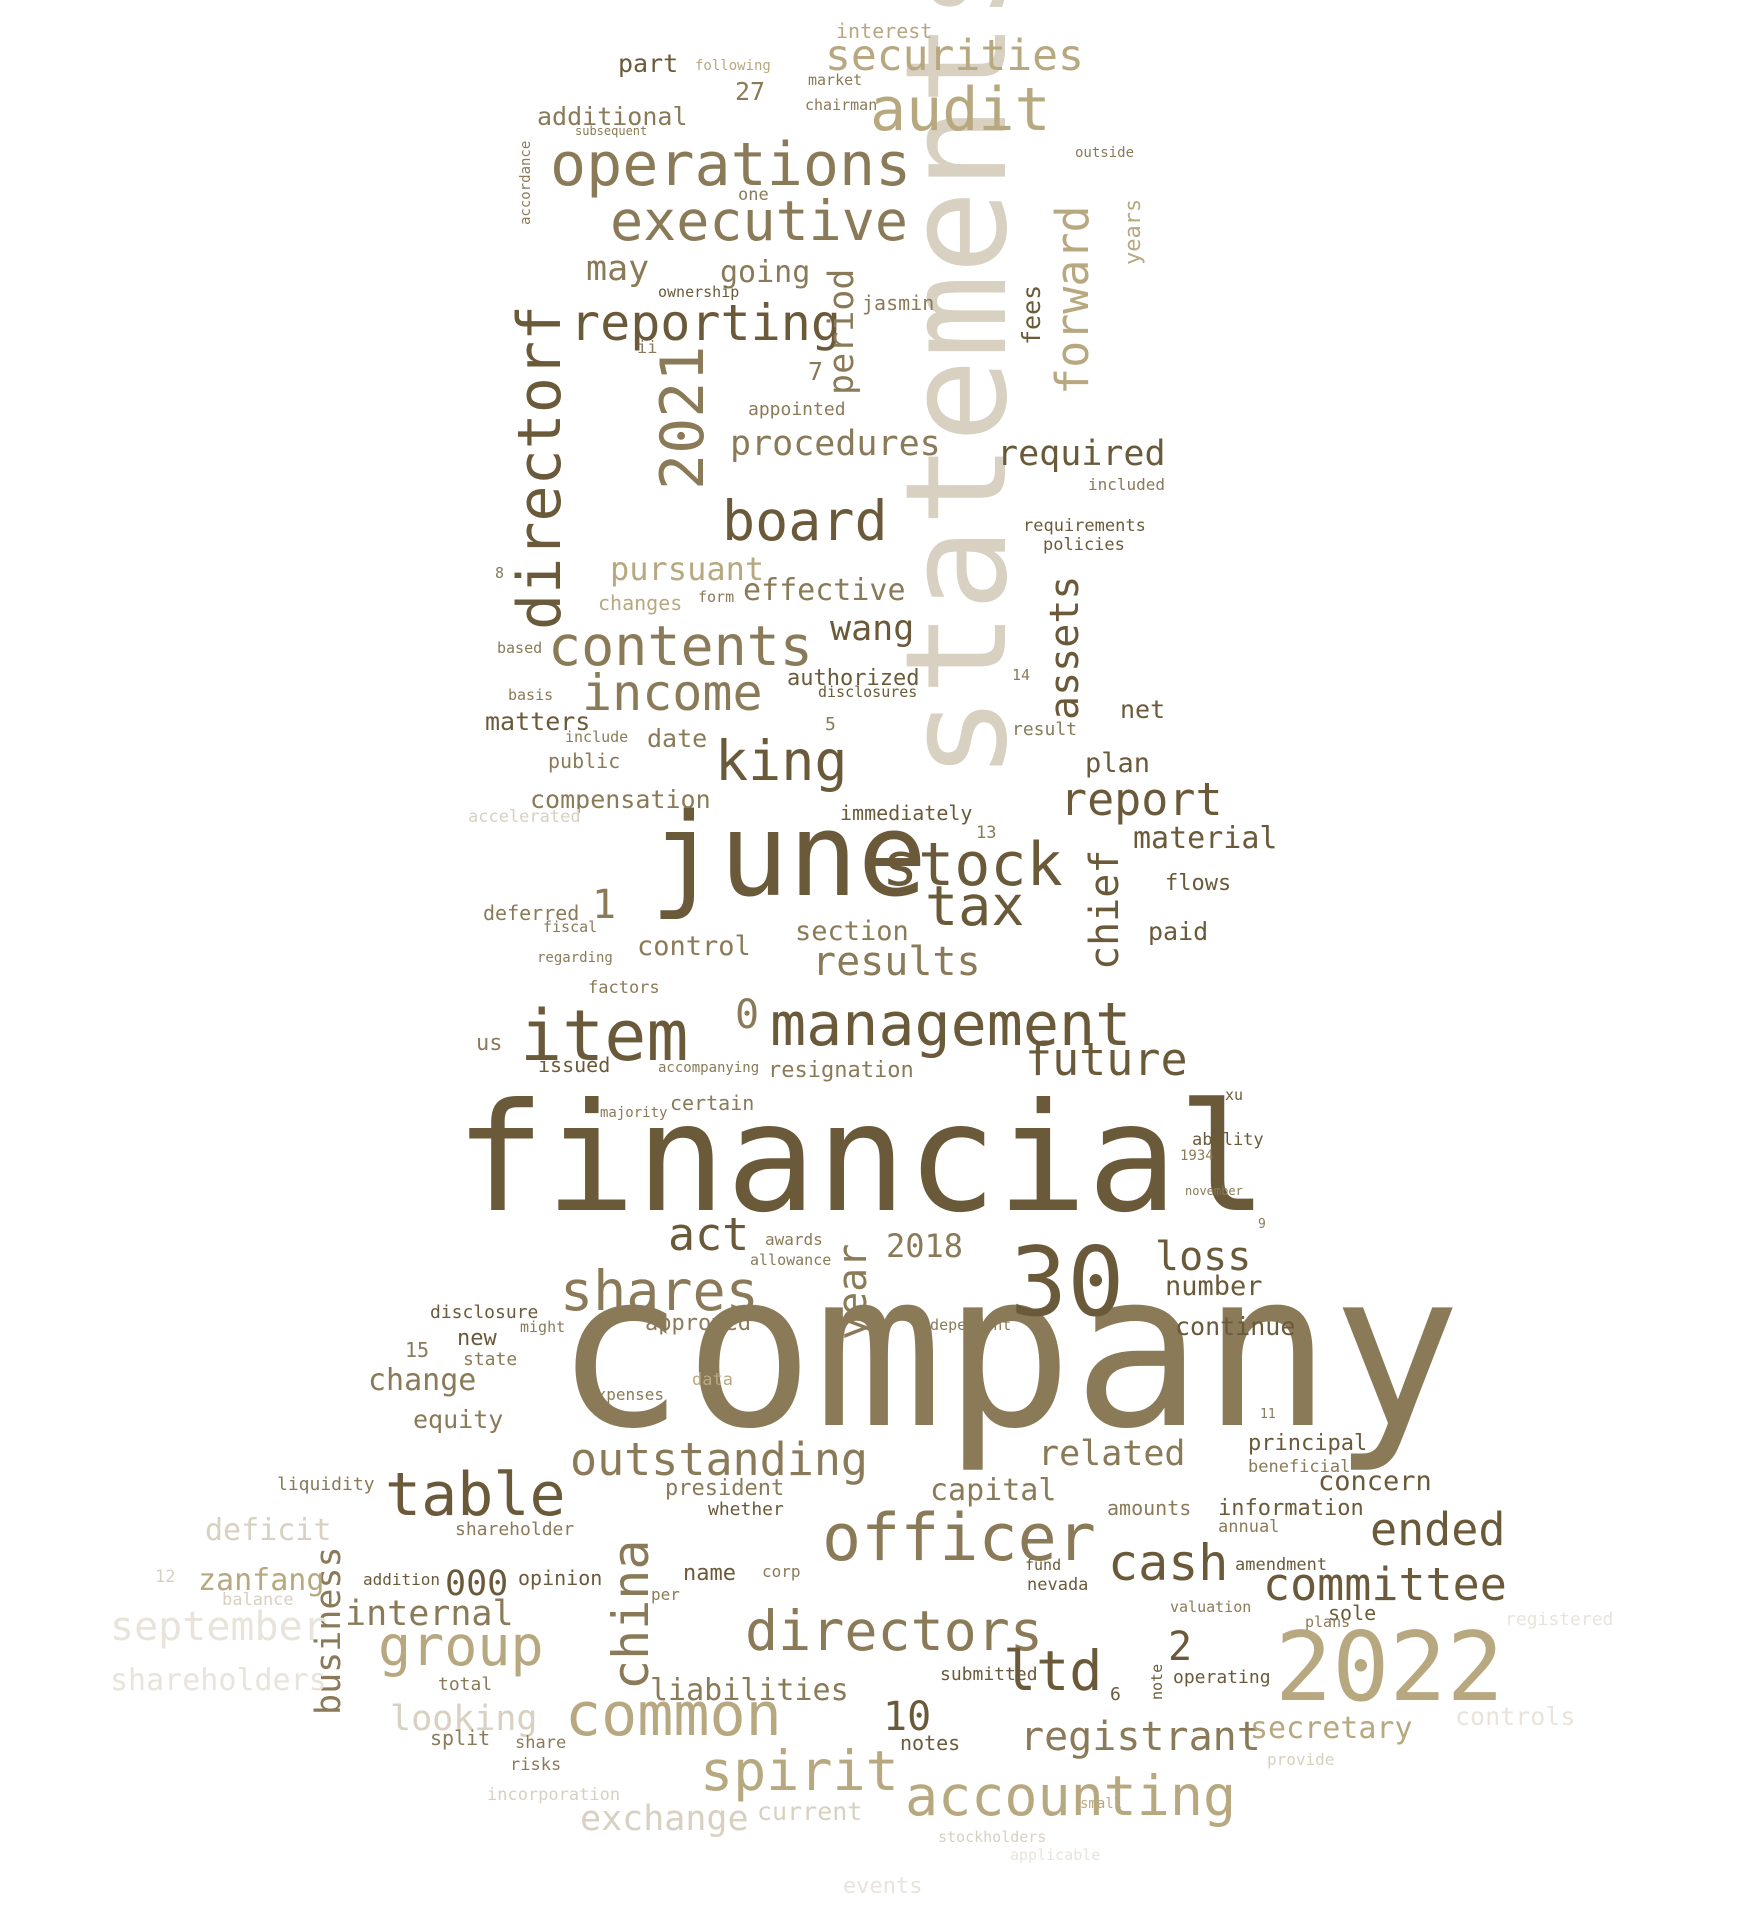 The height and width of the screenshot is (1920, 1737). What do you see at coordinates (1178, 931) in the screenshot?
I see `word-paid: paid` at bounding box center [1178, 931].